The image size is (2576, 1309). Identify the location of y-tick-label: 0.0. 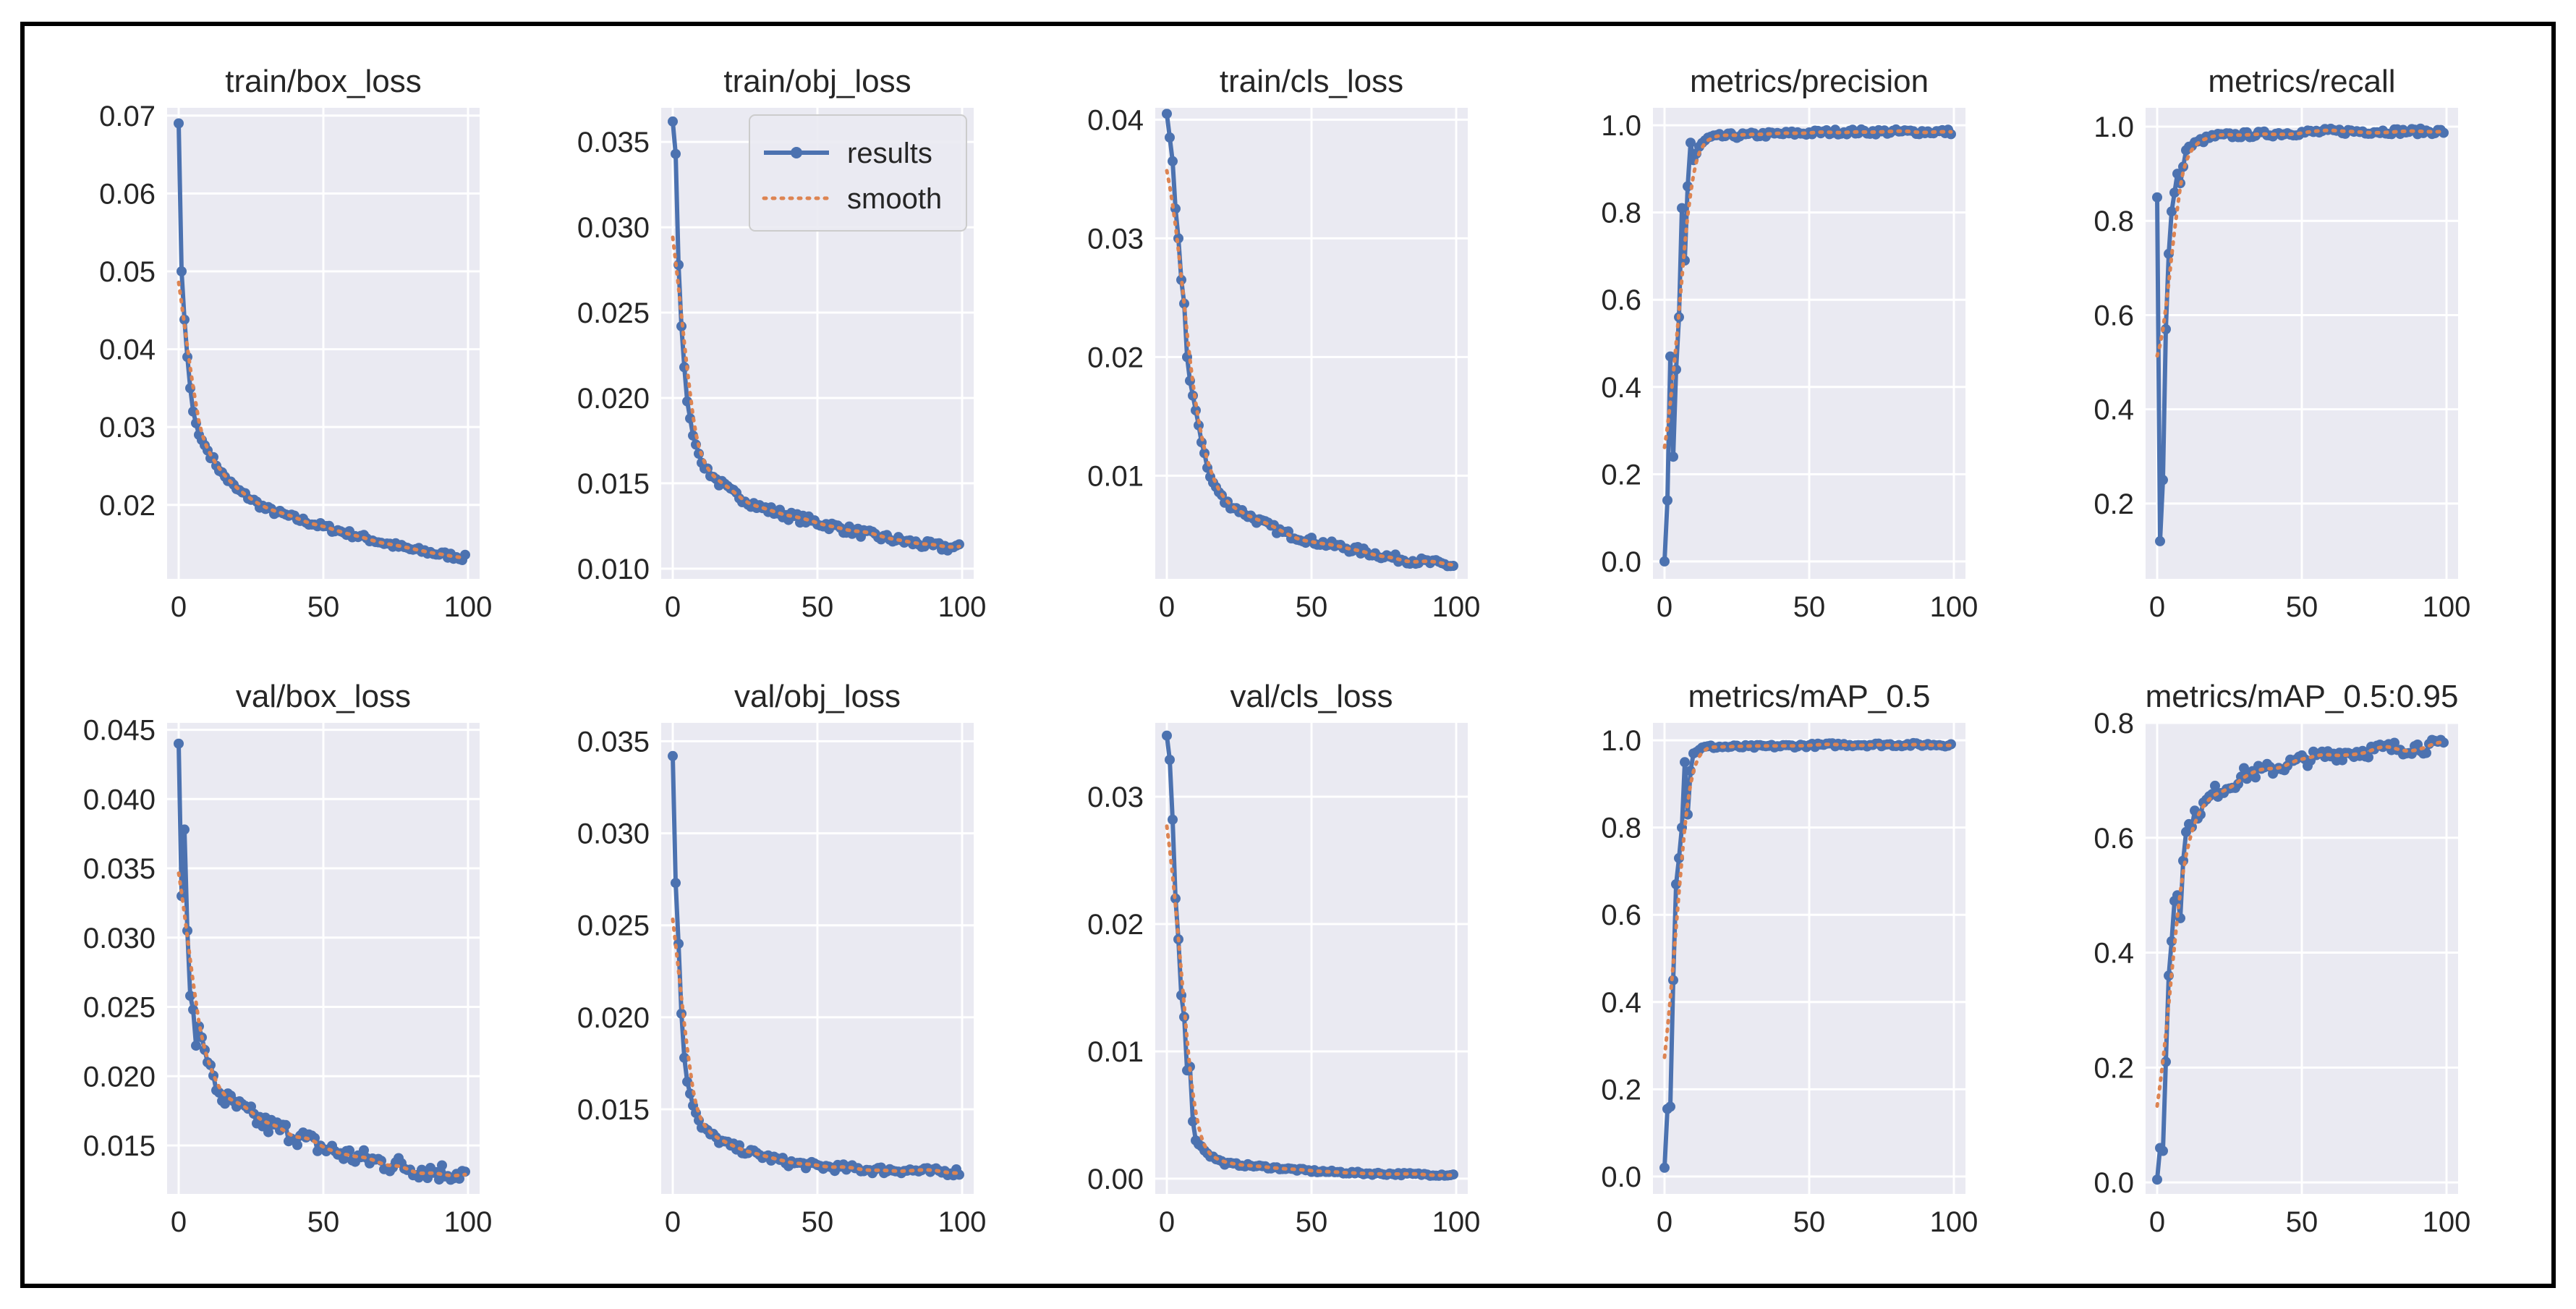
(1621, 1177).